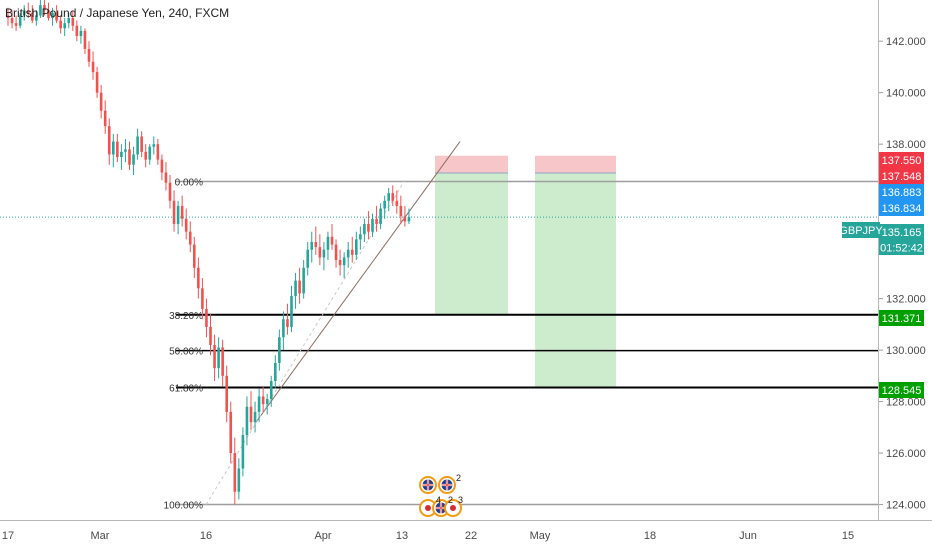  Describe the element at coordinates (906, 145) in the screenshot. I see `price-axis-label: 138.000` at that location.